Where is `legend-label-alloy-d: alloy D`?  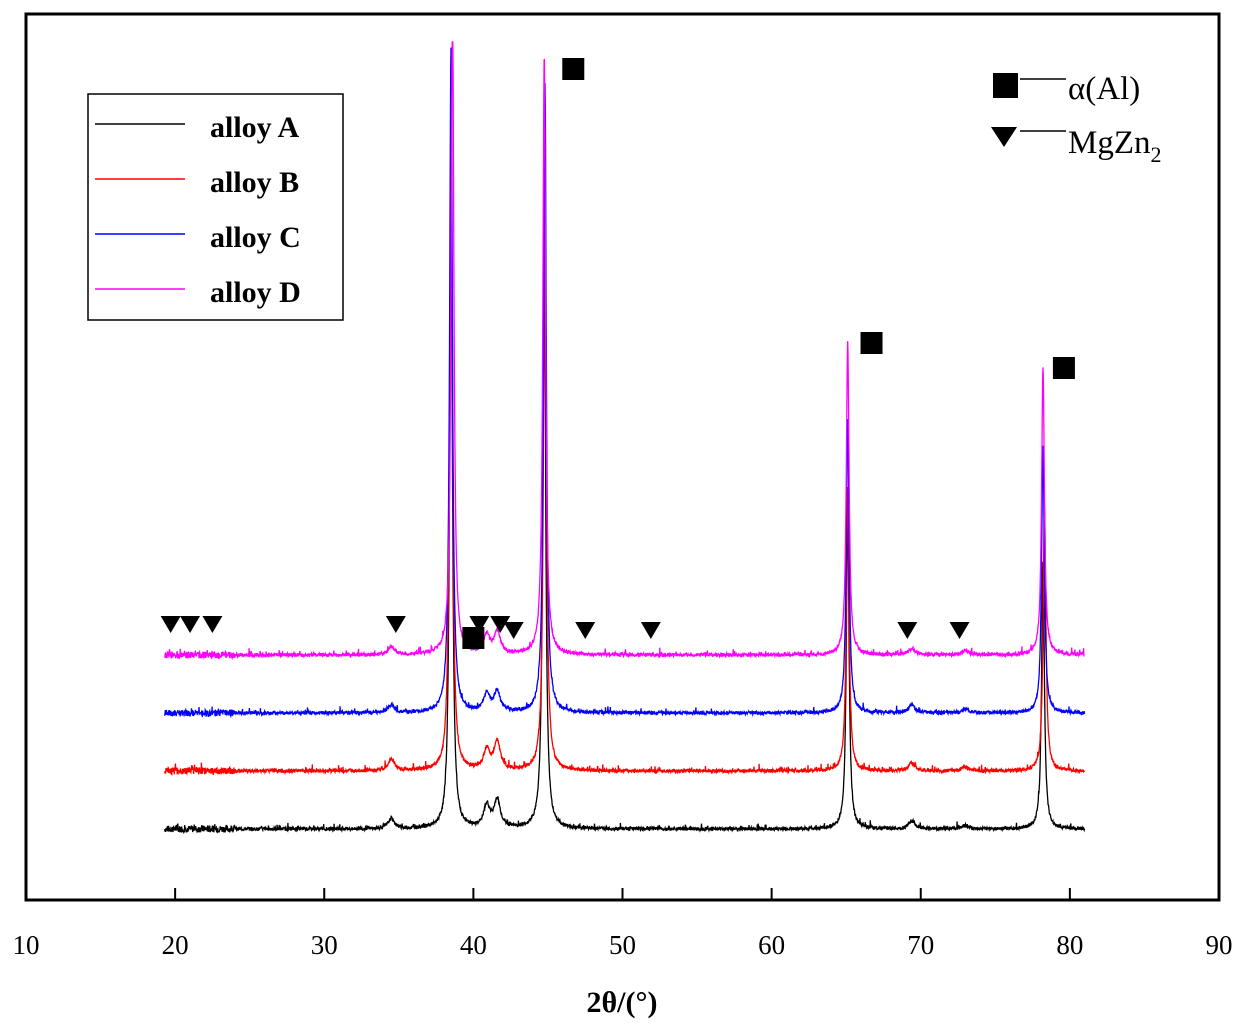 legend-label-alloy-d: alloy D is located at coordinates (255, 292).